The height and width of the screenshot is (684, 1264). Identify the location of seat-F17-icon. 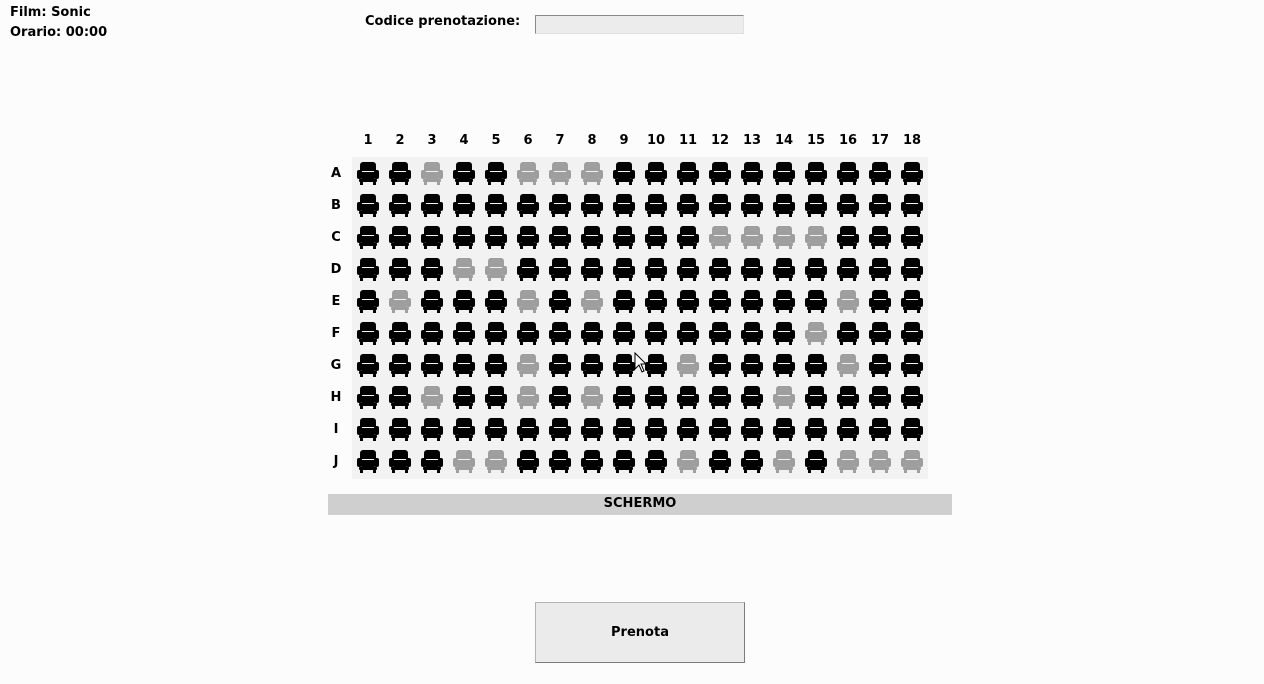
(880, 333).